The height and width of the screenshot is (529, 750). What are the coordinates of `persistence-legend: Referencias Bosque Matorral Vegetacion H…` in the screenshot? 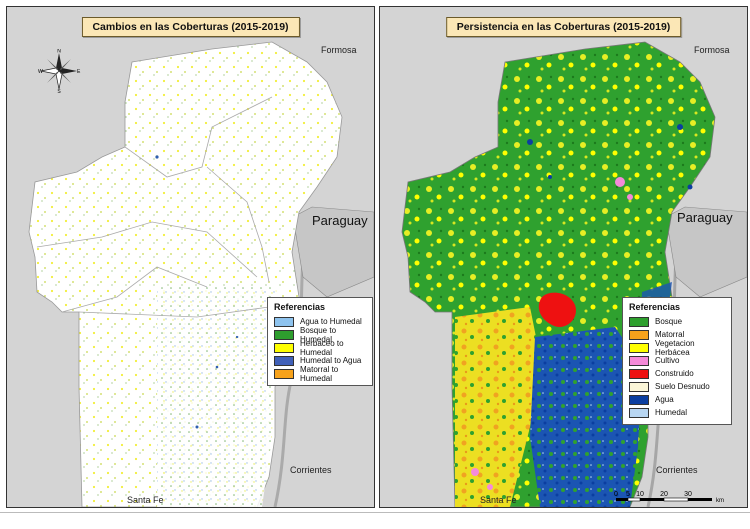 It's located at (677, 361).